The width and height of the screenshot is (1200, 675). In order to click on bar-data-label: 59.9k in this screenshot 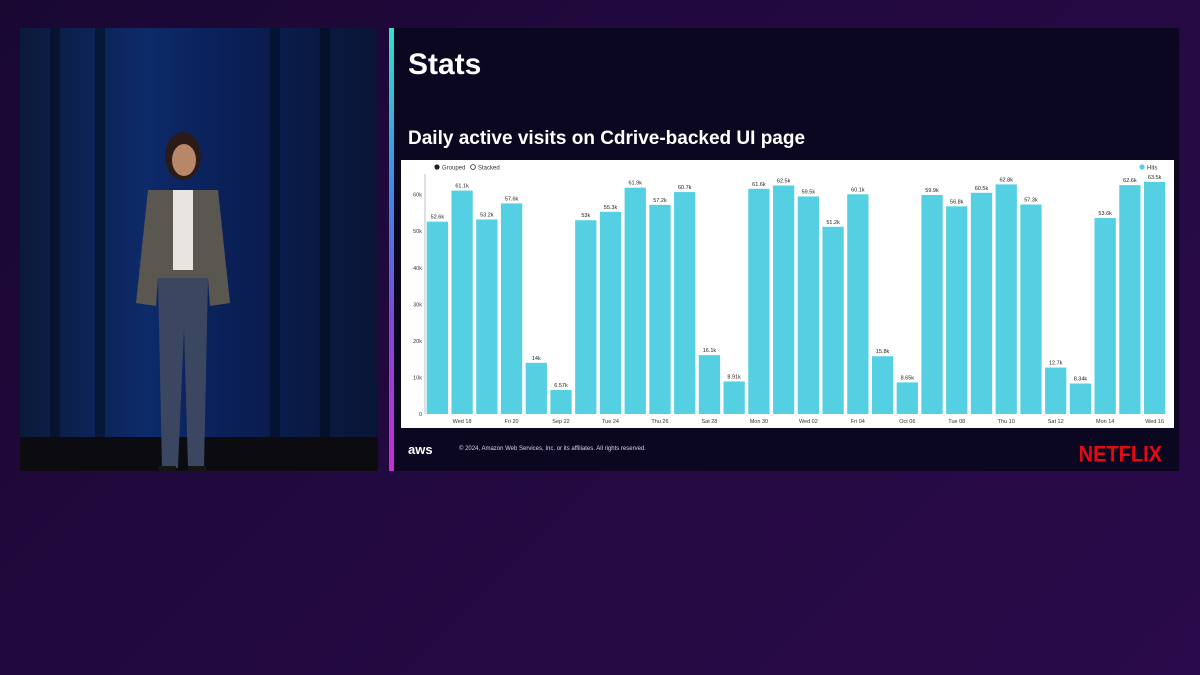, I will do `click(932, 191)`.